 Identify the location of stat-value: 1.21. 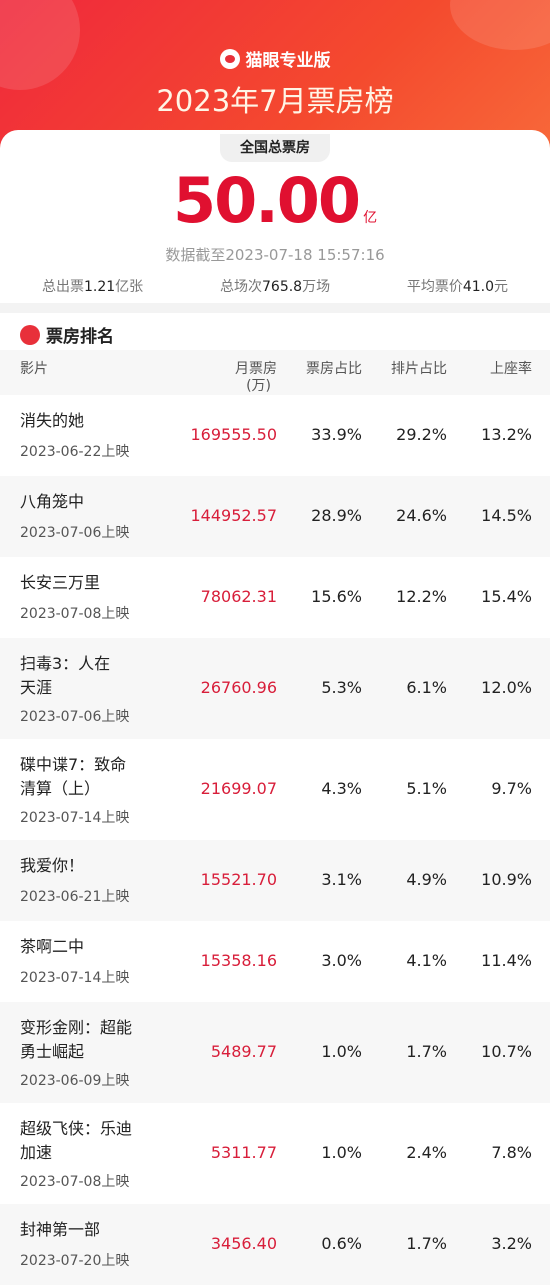
(100, 287).